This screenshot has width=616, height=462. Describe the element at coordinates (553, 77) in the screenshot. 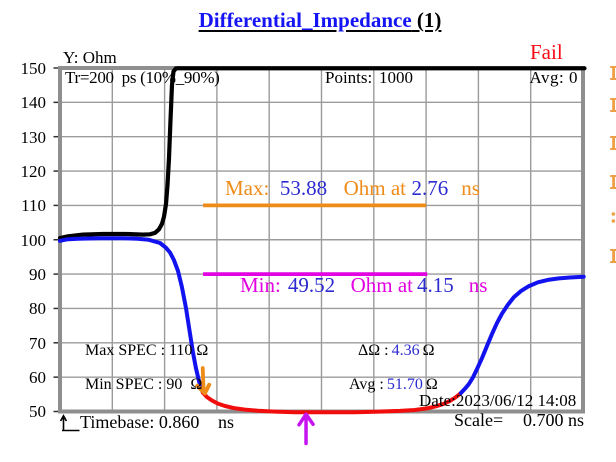

I see `averaging-readout: Avg: 0` at that location.